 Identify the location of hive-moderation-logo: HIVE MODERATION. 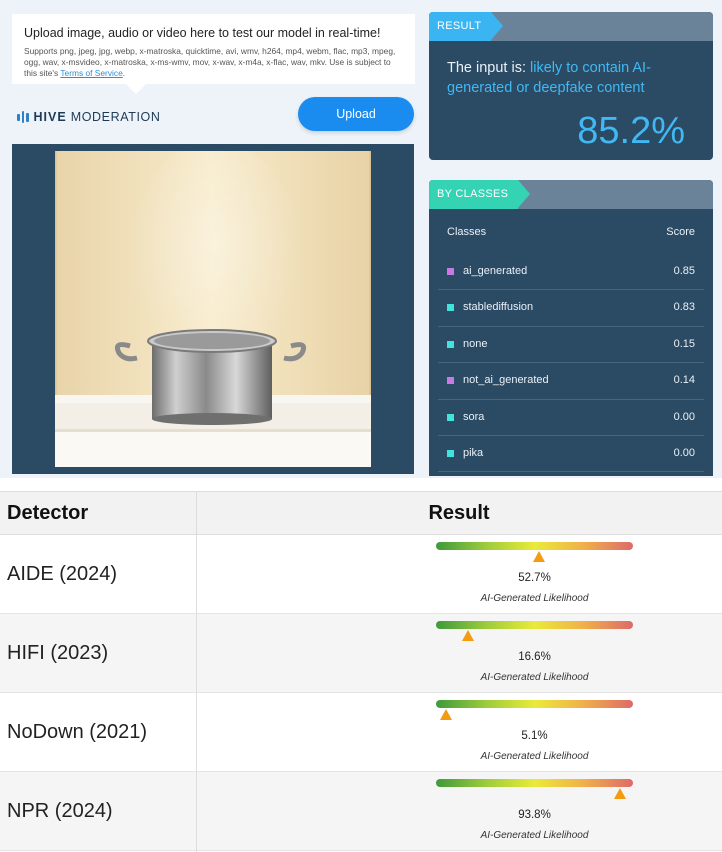
(88, 117).